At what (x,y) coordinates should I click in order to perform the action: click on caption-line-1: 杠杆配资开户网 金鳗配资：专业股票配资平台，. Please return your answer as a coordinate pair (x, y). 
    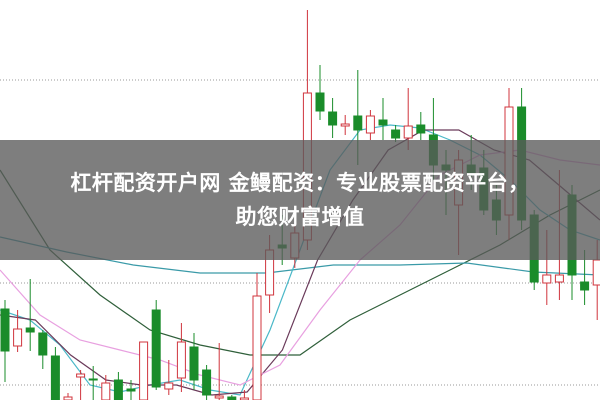
    Looking at the image, I should click on (300, 183).